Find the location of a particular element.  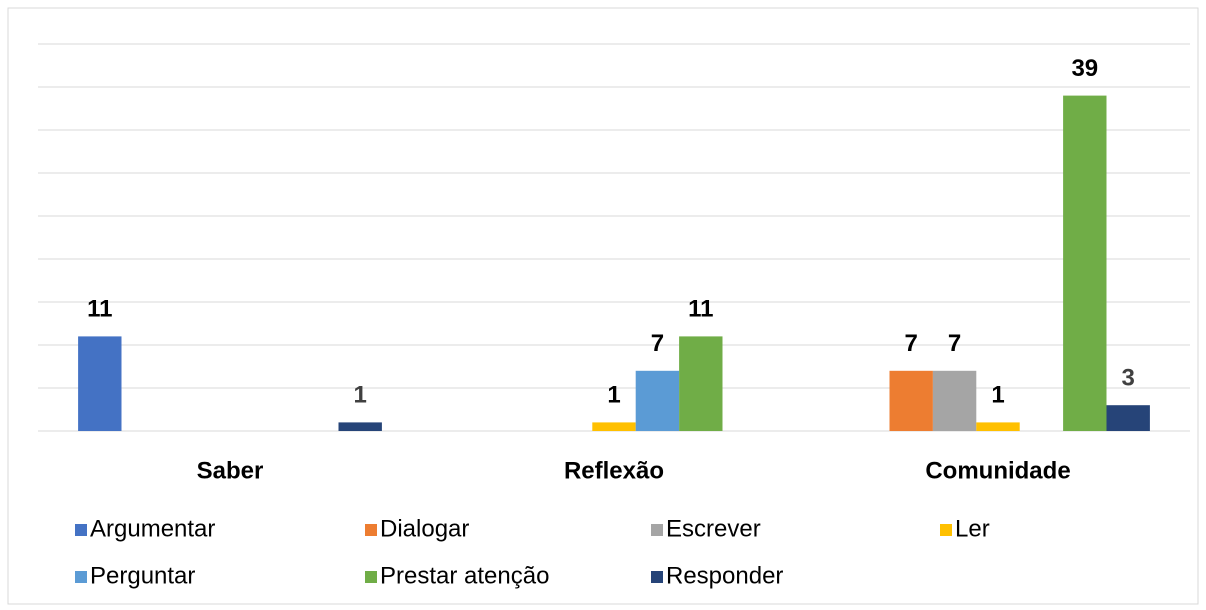

x-tick-label: Reflexão is located at coordinates (614, 470).